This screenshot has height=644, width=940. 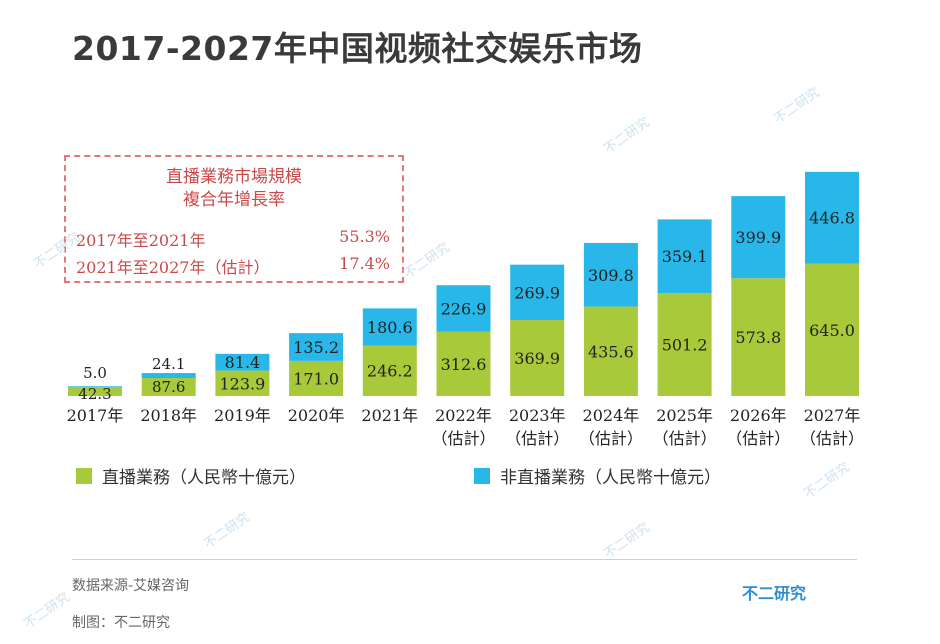 I want to click on footer-divider, so click(x=464, y=559).